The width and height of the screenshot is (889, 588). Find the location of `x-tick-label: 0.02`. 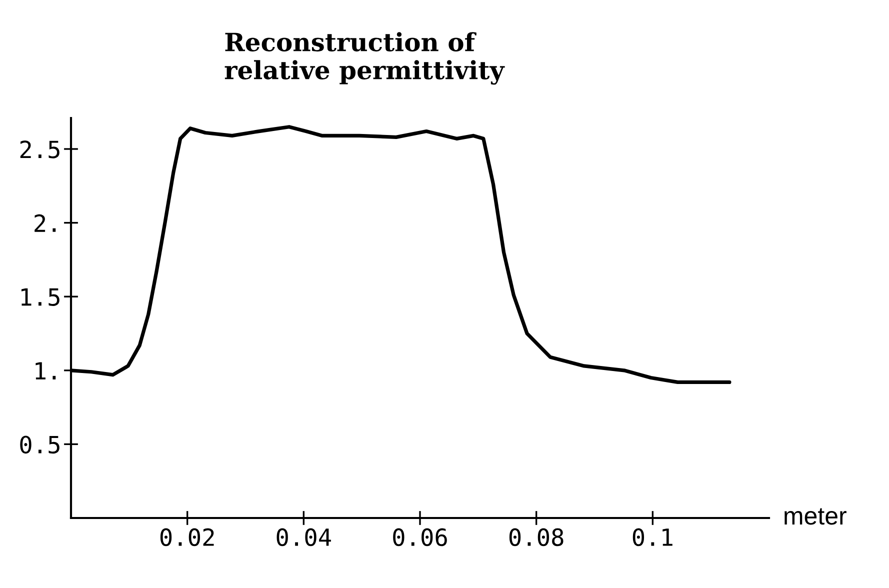

x-tick-label: 0.02 is located at coordinates (187, 537).